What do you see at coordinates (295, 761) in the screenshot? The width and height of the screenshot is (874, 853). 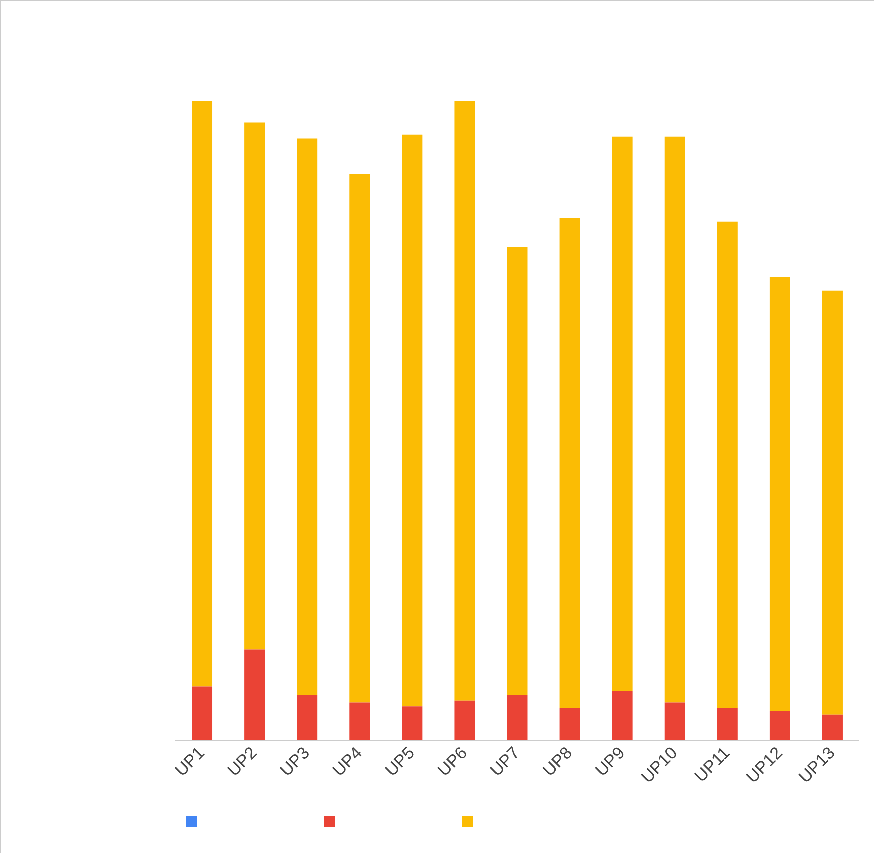 I see `x-tick-label: UP3` at bounding box center [295, 761].